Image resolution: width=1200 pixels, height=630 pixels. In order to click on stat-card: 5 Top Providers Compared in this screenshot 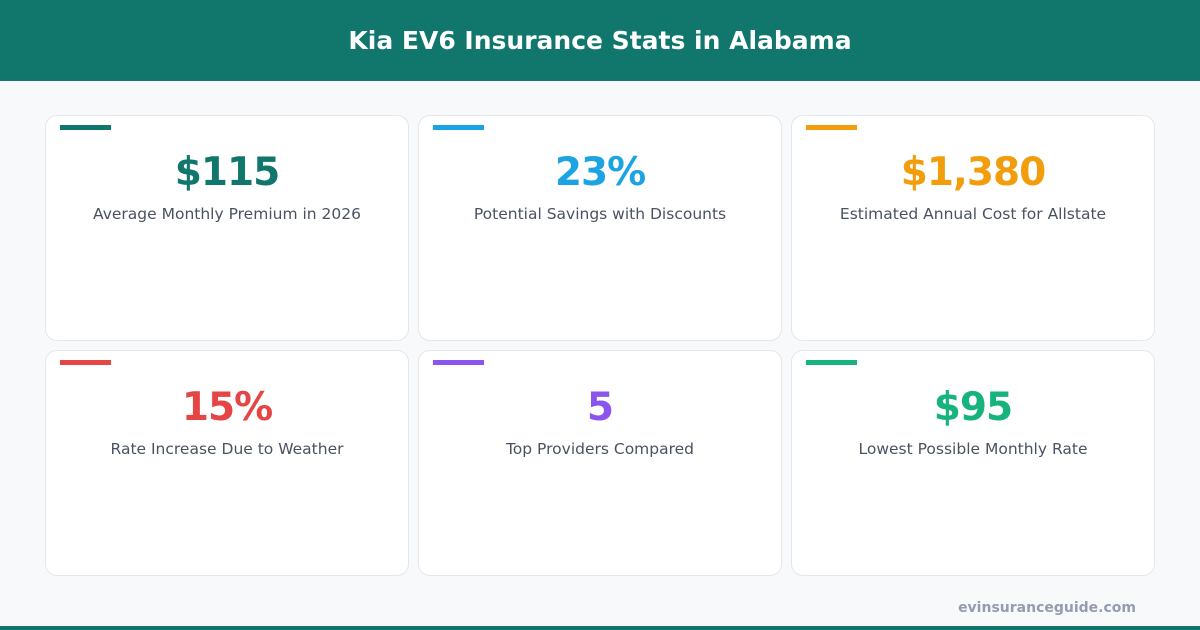, I will do `click(600, 463)`.